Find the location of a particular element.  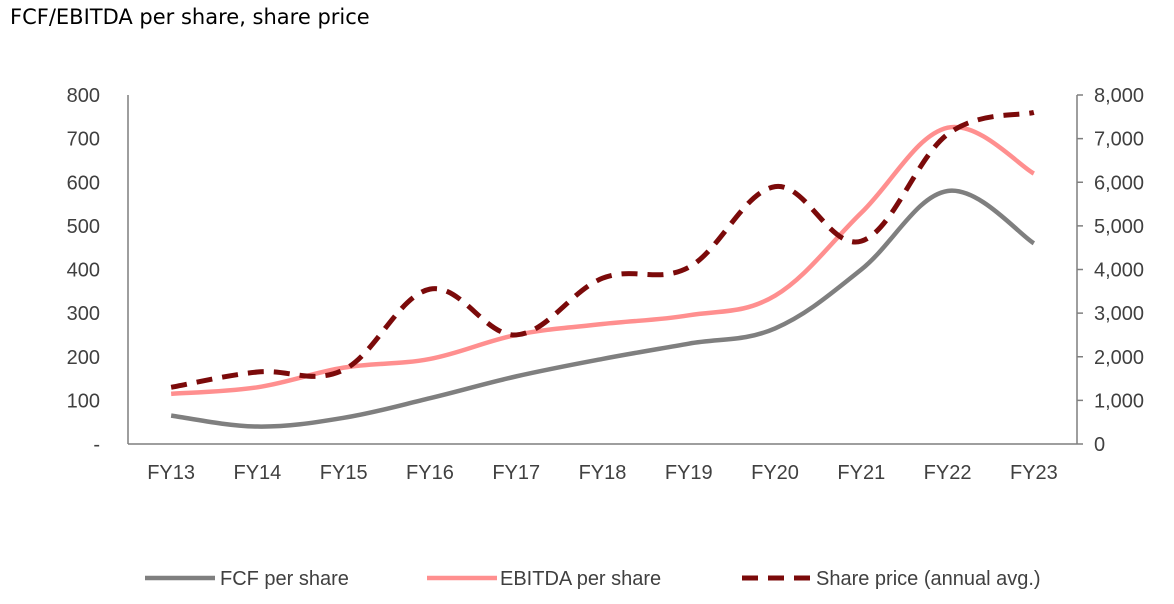

chart-title: FCF/EBITDA per share, share price is located at coordinates (190, 17).